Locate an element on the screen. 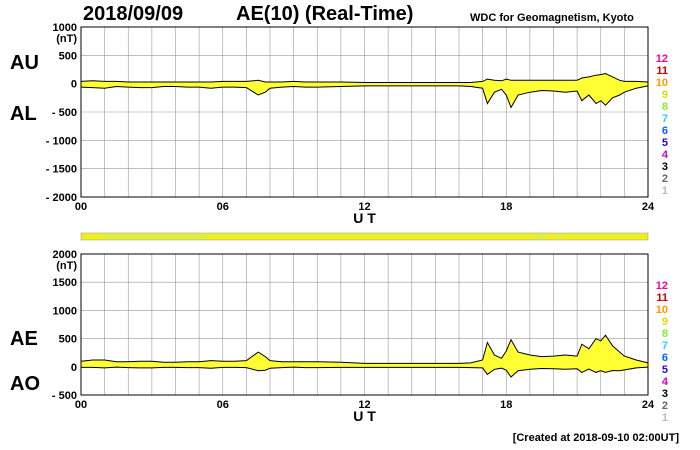 This screenshot has height=450, width=700. station-coverage-bar is located at coordinates (364, 236).